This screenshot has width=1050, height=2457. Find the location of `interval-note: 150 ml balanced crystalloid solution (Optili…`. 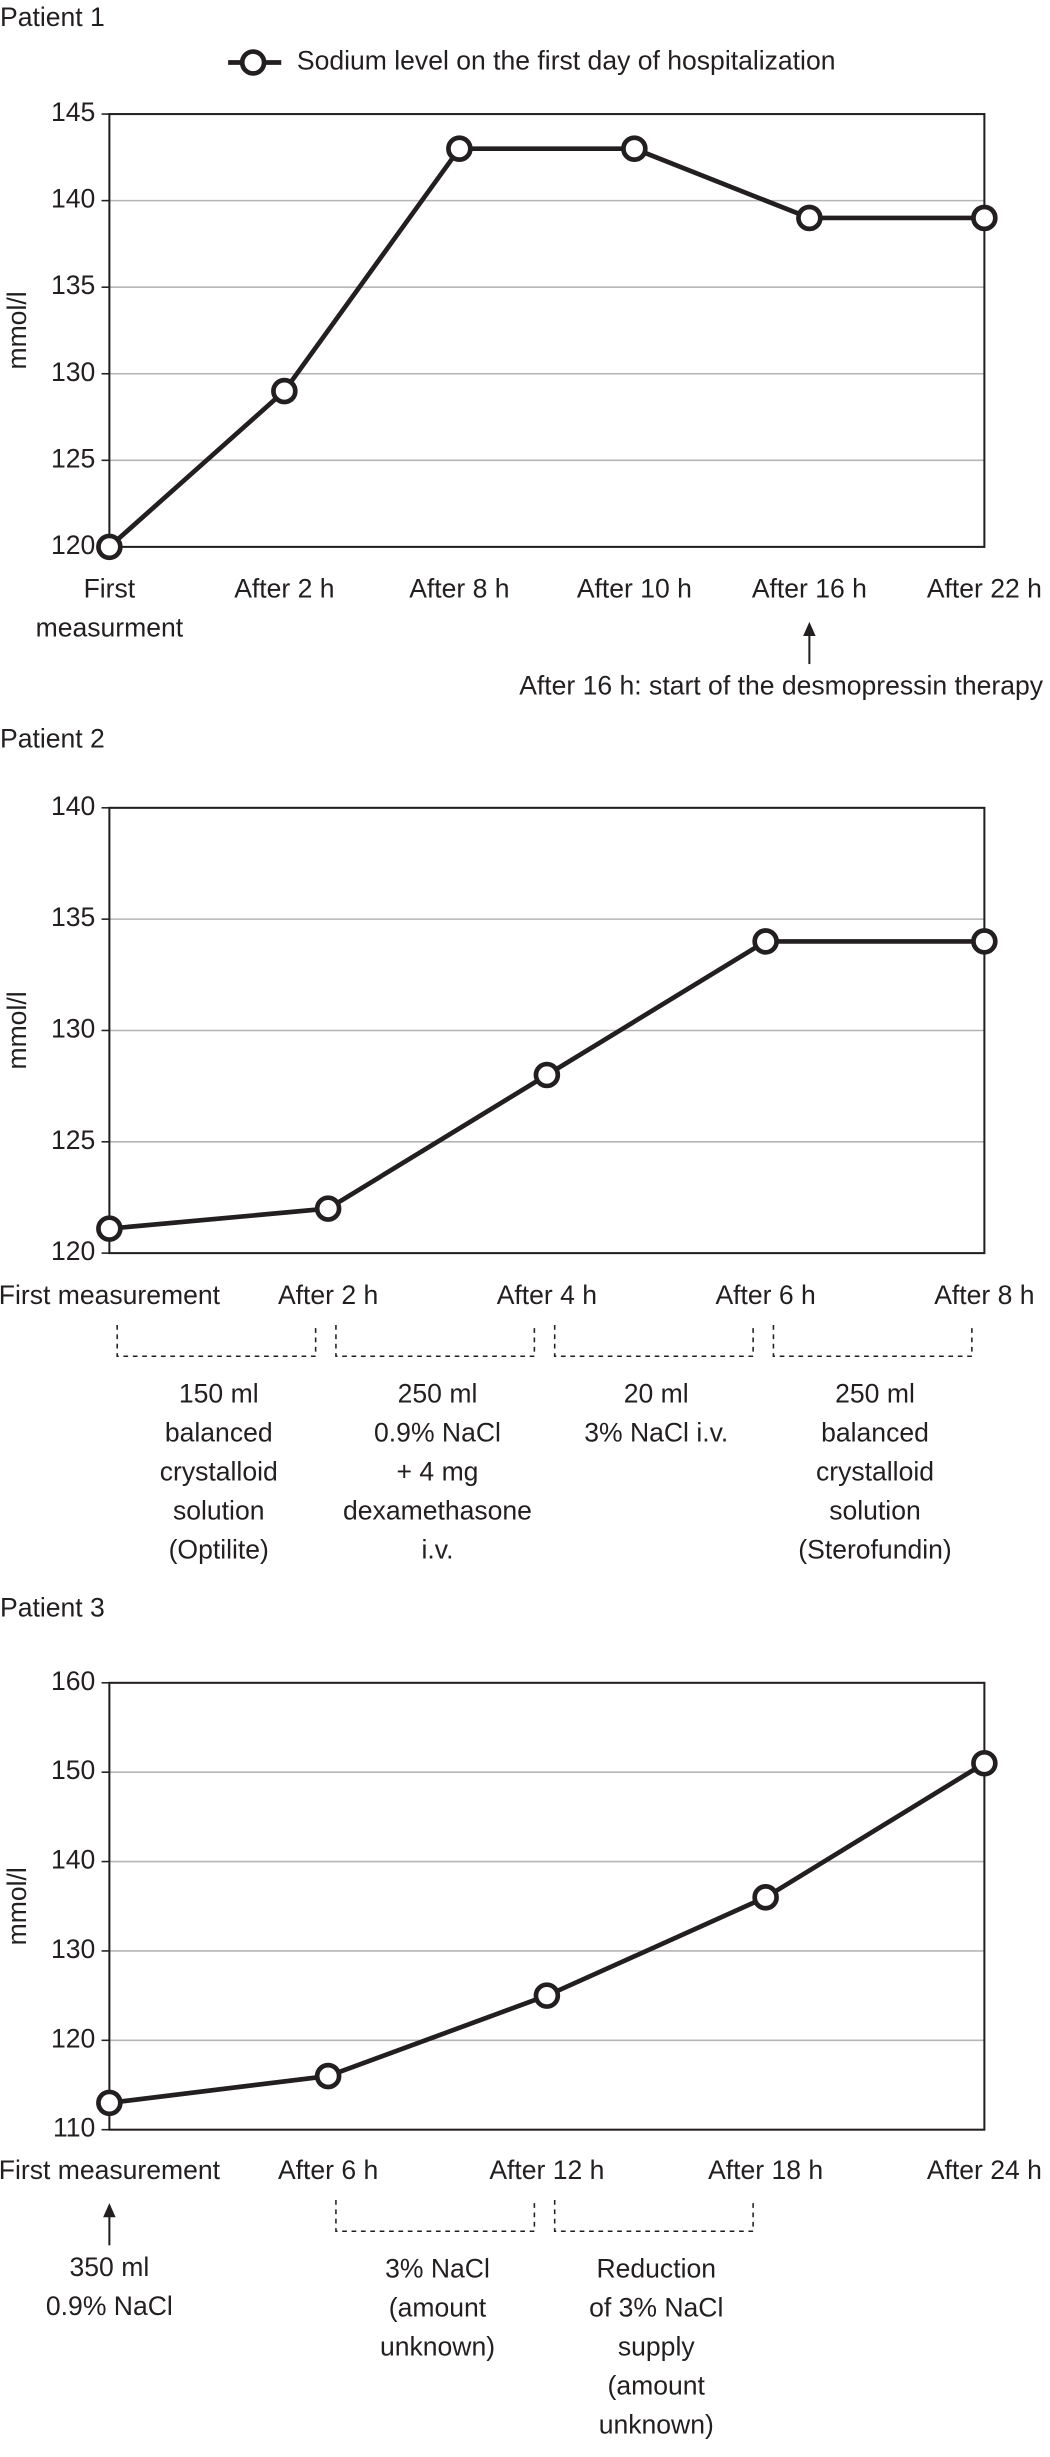

interval-note: 150 ml balanced crystalloid solution (Optili… is located at coordinates (219, 1471).